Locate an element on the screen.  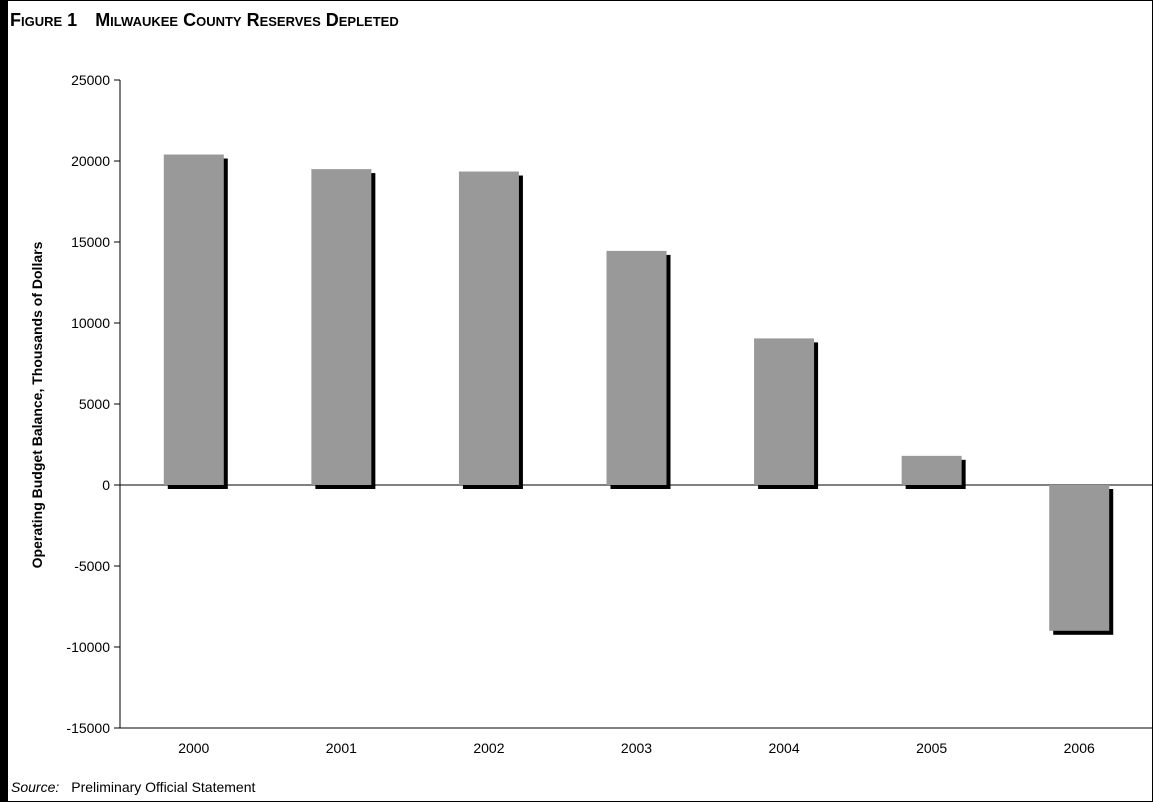
x-tick-label: 2002 is located at coordinates (488, 748).